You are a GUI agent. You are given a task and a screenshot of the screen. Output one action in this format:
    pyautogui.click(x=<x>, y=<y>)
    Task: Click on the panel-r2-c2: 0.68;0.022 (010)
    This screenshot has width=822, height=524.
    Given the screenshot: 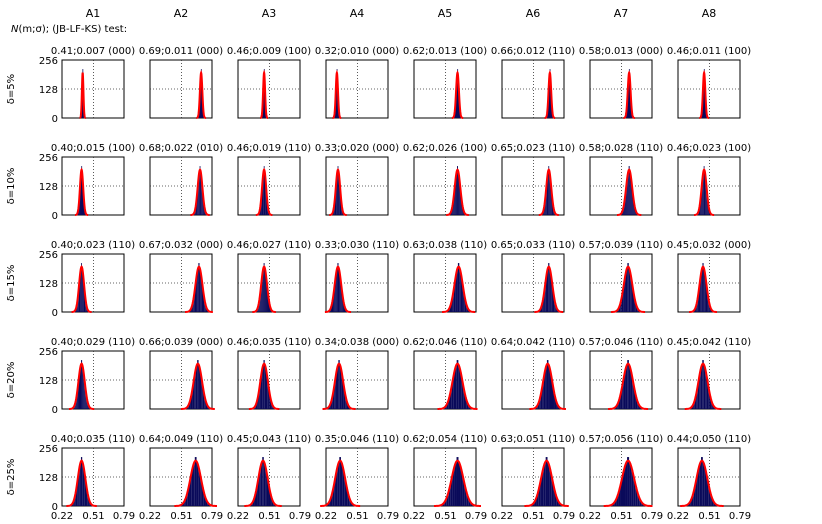 What is the action you would take?
    pyautogui.click(x=181, y=179)
    